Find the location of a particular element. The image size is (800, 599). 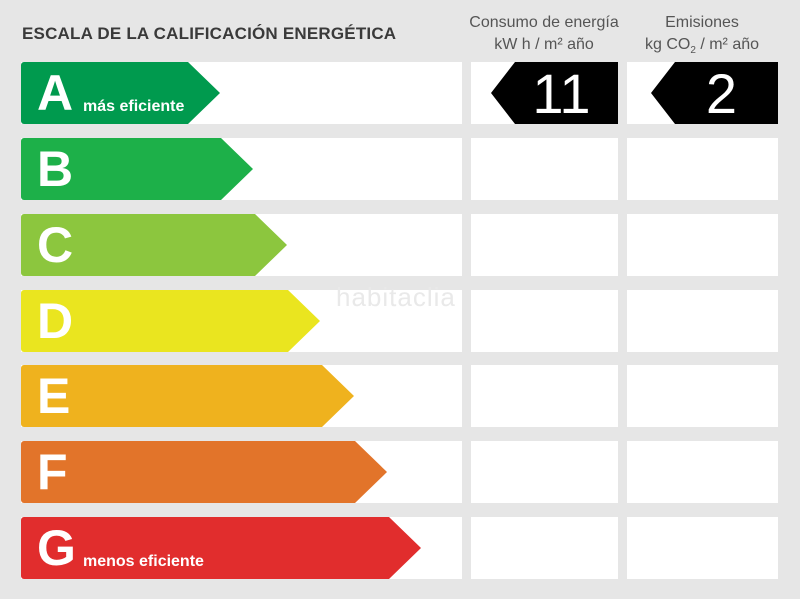

rating-arrow-g: G menos eficiente is located at coordinates (221, 548).